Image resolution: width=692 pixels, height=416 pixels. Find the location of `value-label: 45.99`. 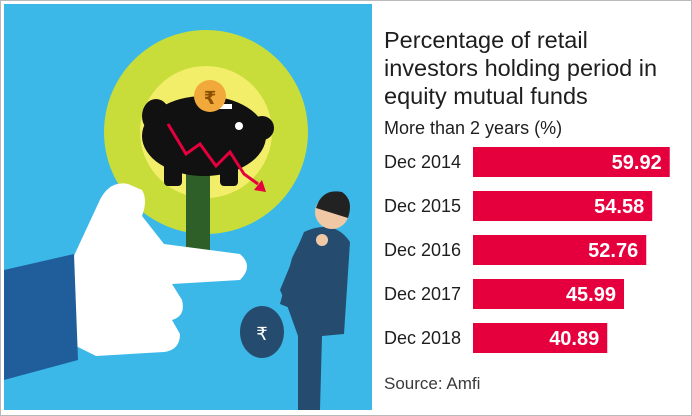

value-label: 45.99 is located at coordinates (591, 295).